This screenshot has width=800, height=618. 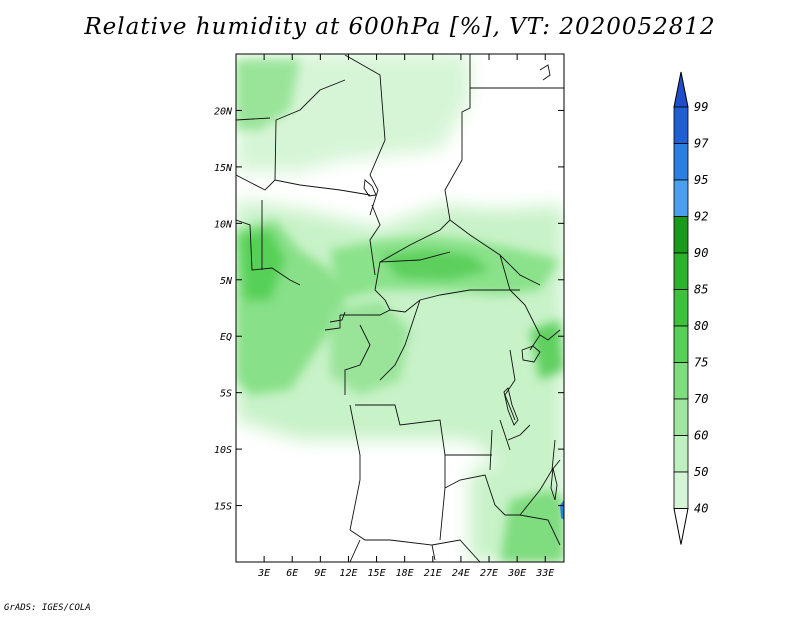 What do you see at coordinates (511, 406) in the screenshot?
I see `lake-tanganyika-outline` at bounding box center [511, 406].